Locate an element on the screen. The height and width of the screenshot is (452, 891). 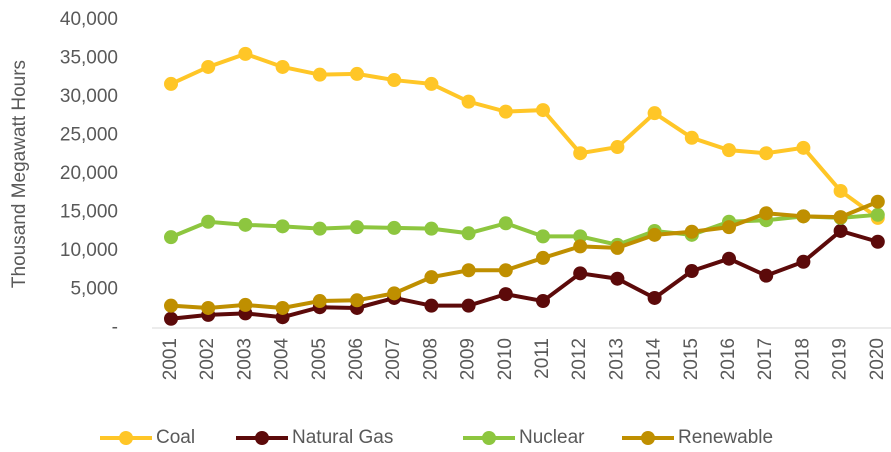
x-tick-label: 2014 is located at coordinates (654, 359).